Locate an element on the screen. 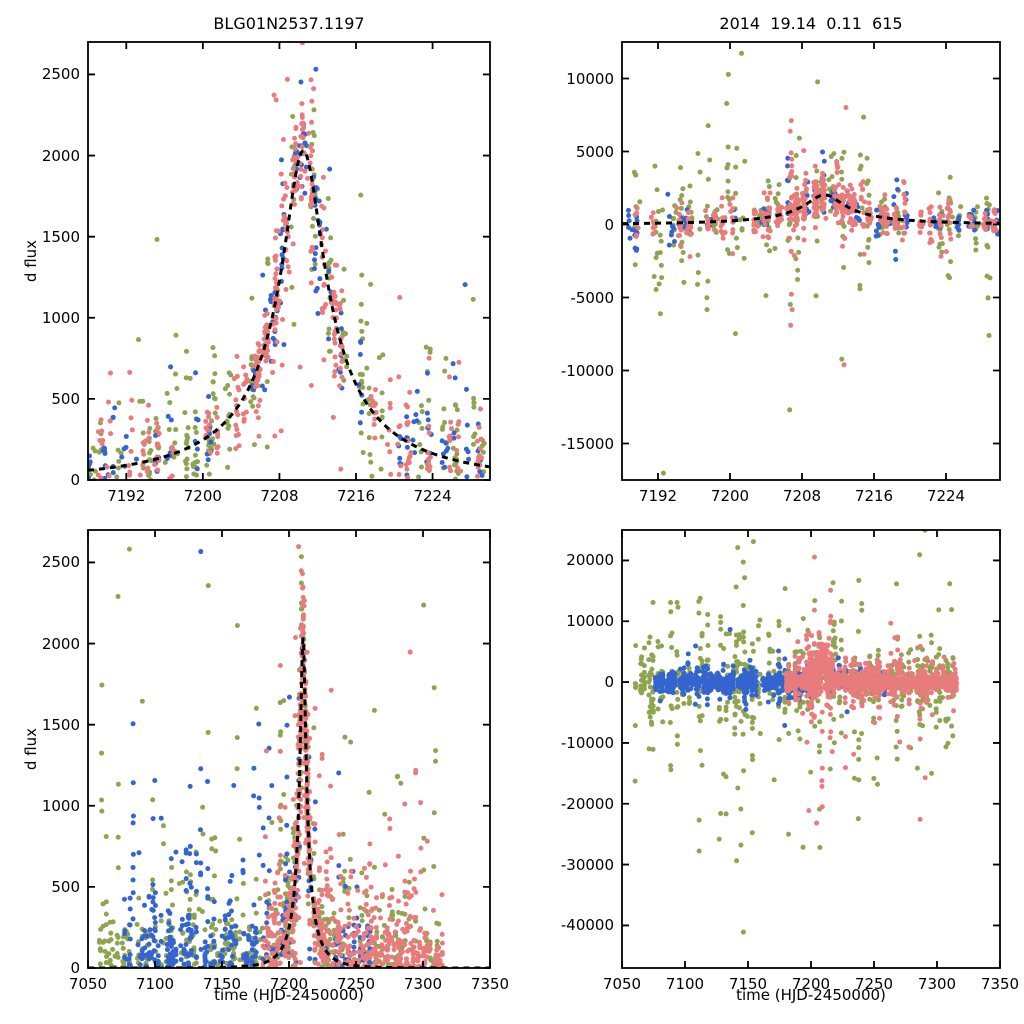  panel-top-left-title: BLG01N2537.1197 is located at coordinates (289, 23).